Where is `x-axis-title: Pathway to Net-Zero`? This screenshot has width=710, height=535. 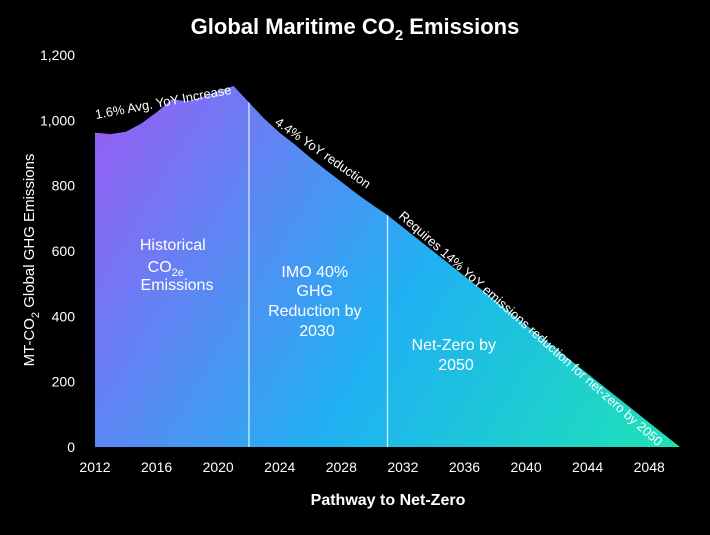 x-axis-title: Pathway to Net-Zero is located at coordinates (388, 500).